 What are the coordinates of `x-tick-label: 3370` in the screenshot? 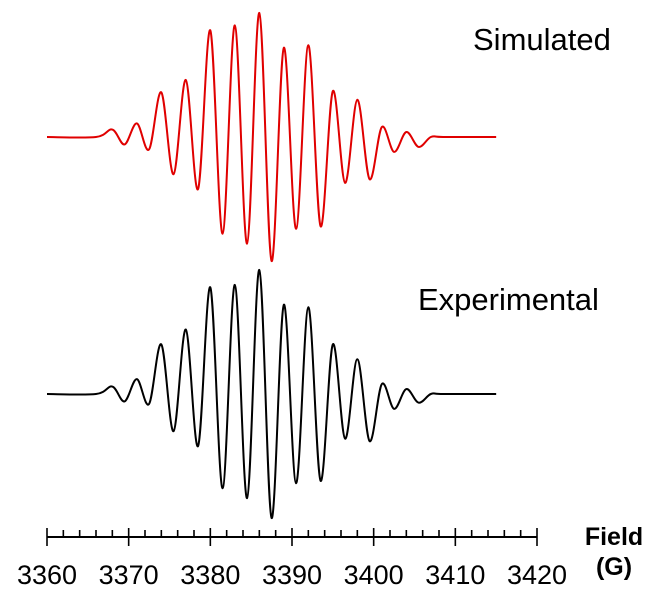 It's located at (128, 575).